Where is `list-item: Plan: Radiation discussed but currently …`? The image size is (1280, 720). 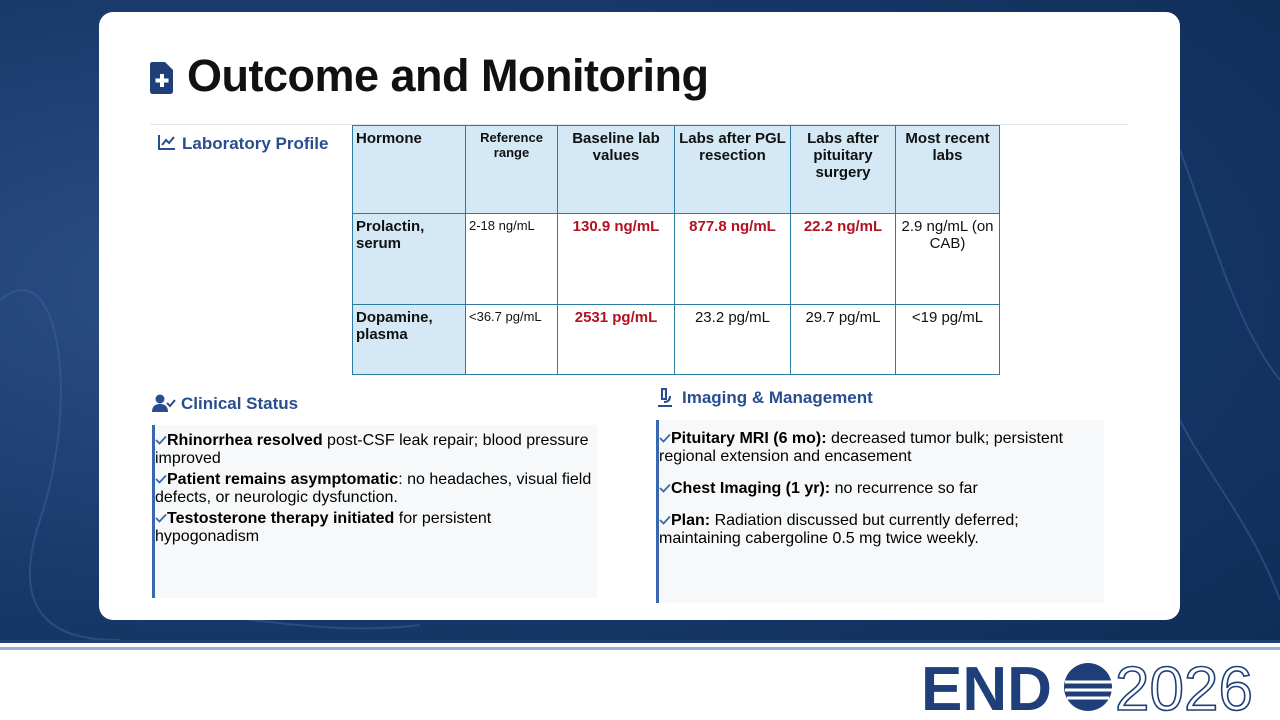
list-item: Plan: Radiation discussed but currently … is located at coordinates (881, 530).